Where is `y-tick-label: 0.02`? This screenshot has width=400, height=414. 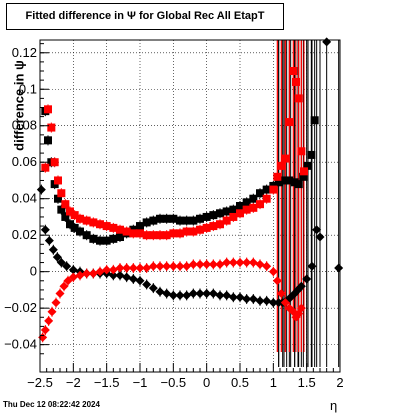 y-tick-label: 0.02 is located at coordinates (24, 234).